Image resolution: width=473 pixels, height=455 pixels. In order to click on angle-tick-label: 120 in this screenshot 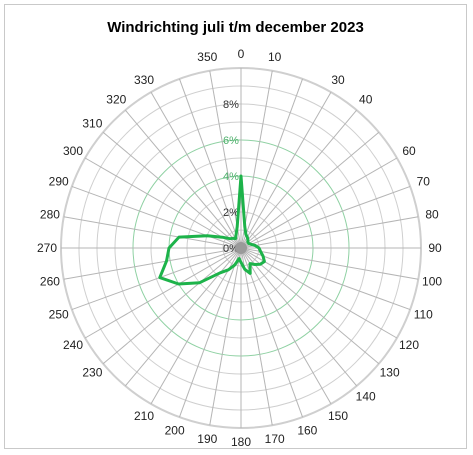, I will do `click(409, 345)`.